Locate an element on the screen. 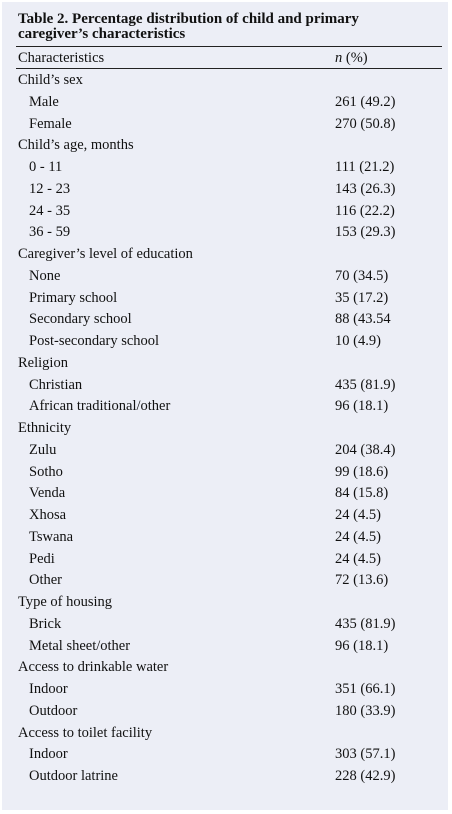  group-label: Ethnicity is located at coordinates (45, 428).